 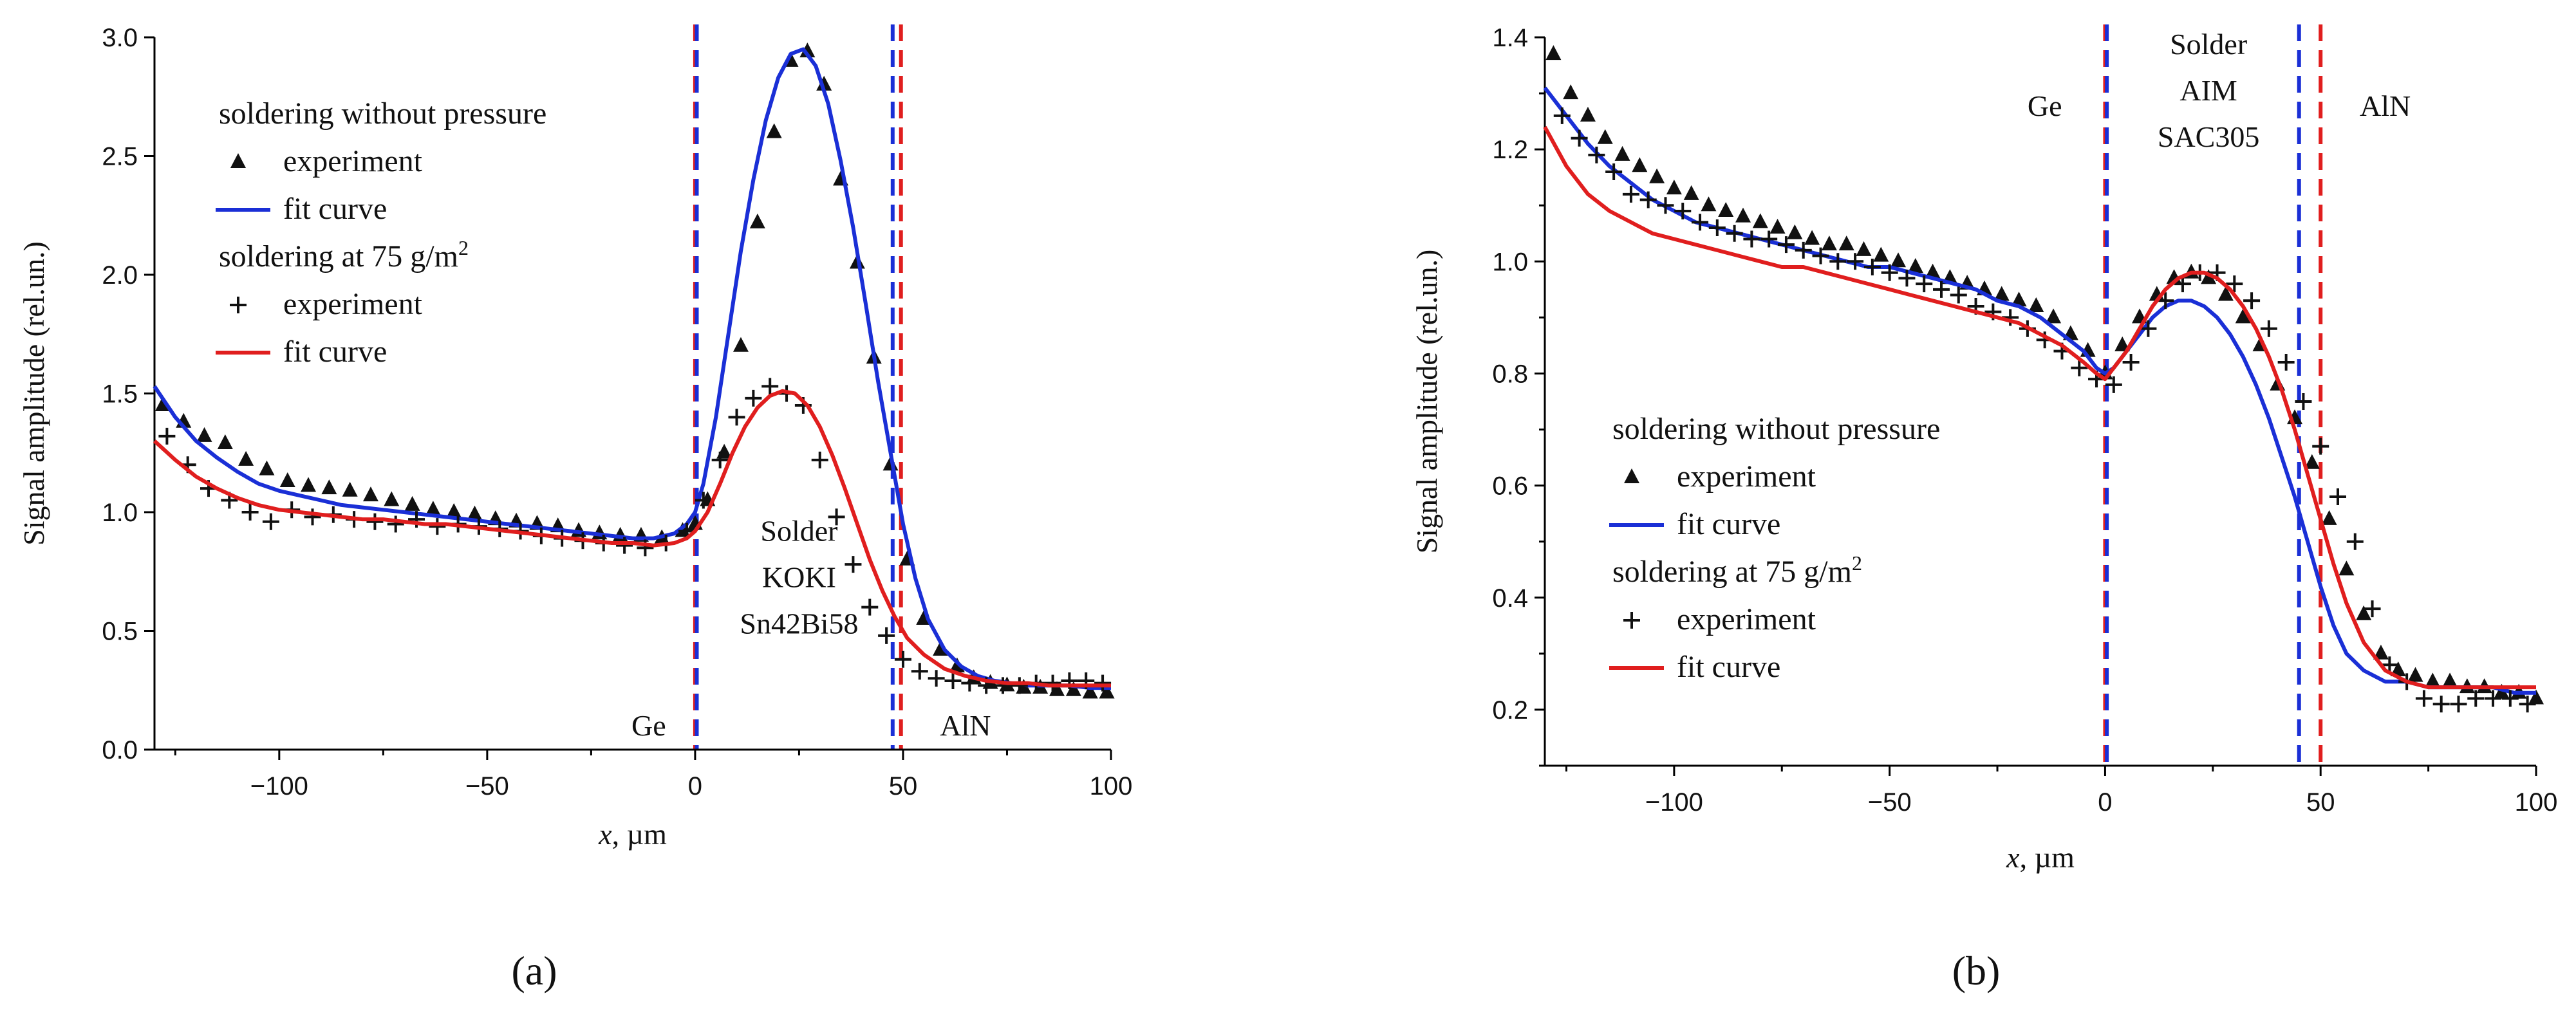 What do you see at coordinates (120, 394) in the screenshot?
I see `y-tick-label-a-3: 1.5` at bounding box center [120, 394].